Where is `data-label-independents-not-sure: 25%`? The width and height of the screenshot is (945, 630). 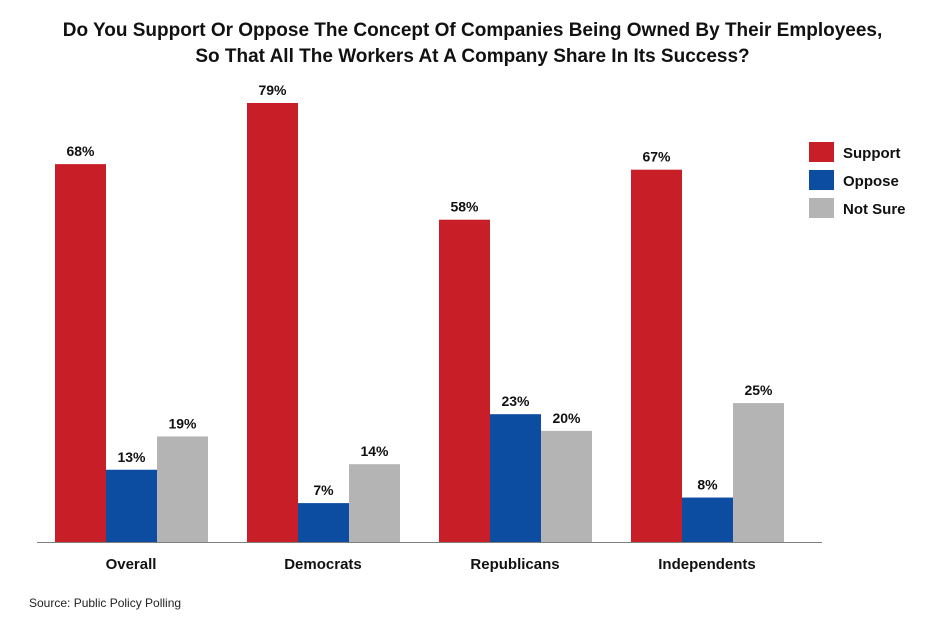 data-label-independents-not-sure: 25% is located at coordinates (758, 390).